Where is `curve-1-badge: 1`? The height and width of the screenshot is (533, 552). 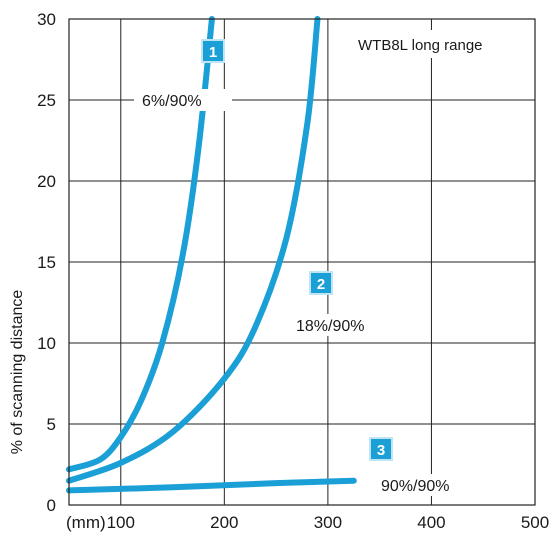
curve-1-badge: 1 is located at coordinates (213, 51).